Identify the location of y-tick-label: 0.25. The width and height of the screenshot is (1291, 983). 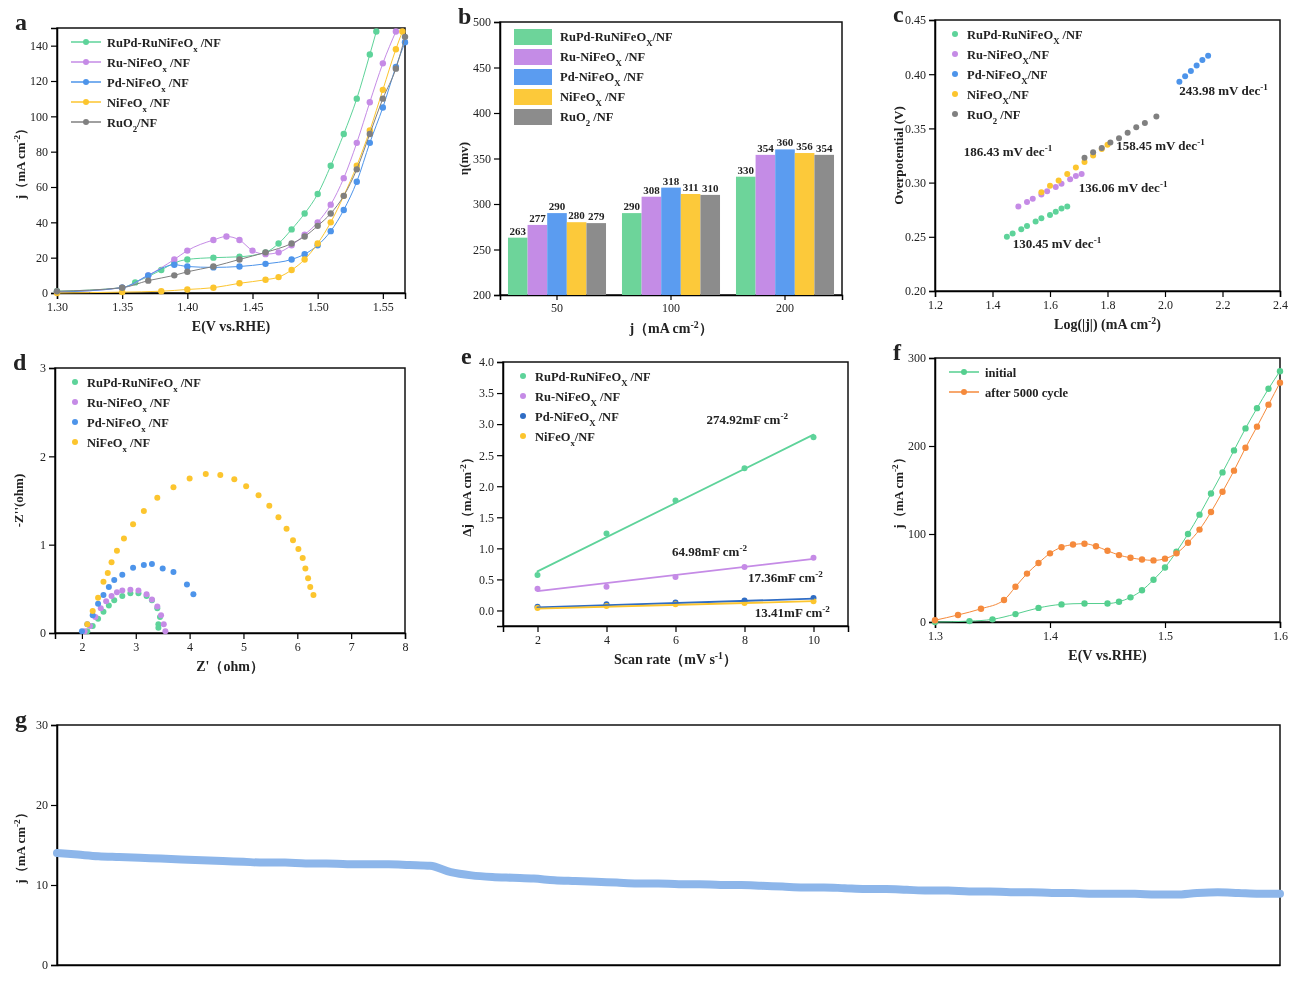
(915, 237).